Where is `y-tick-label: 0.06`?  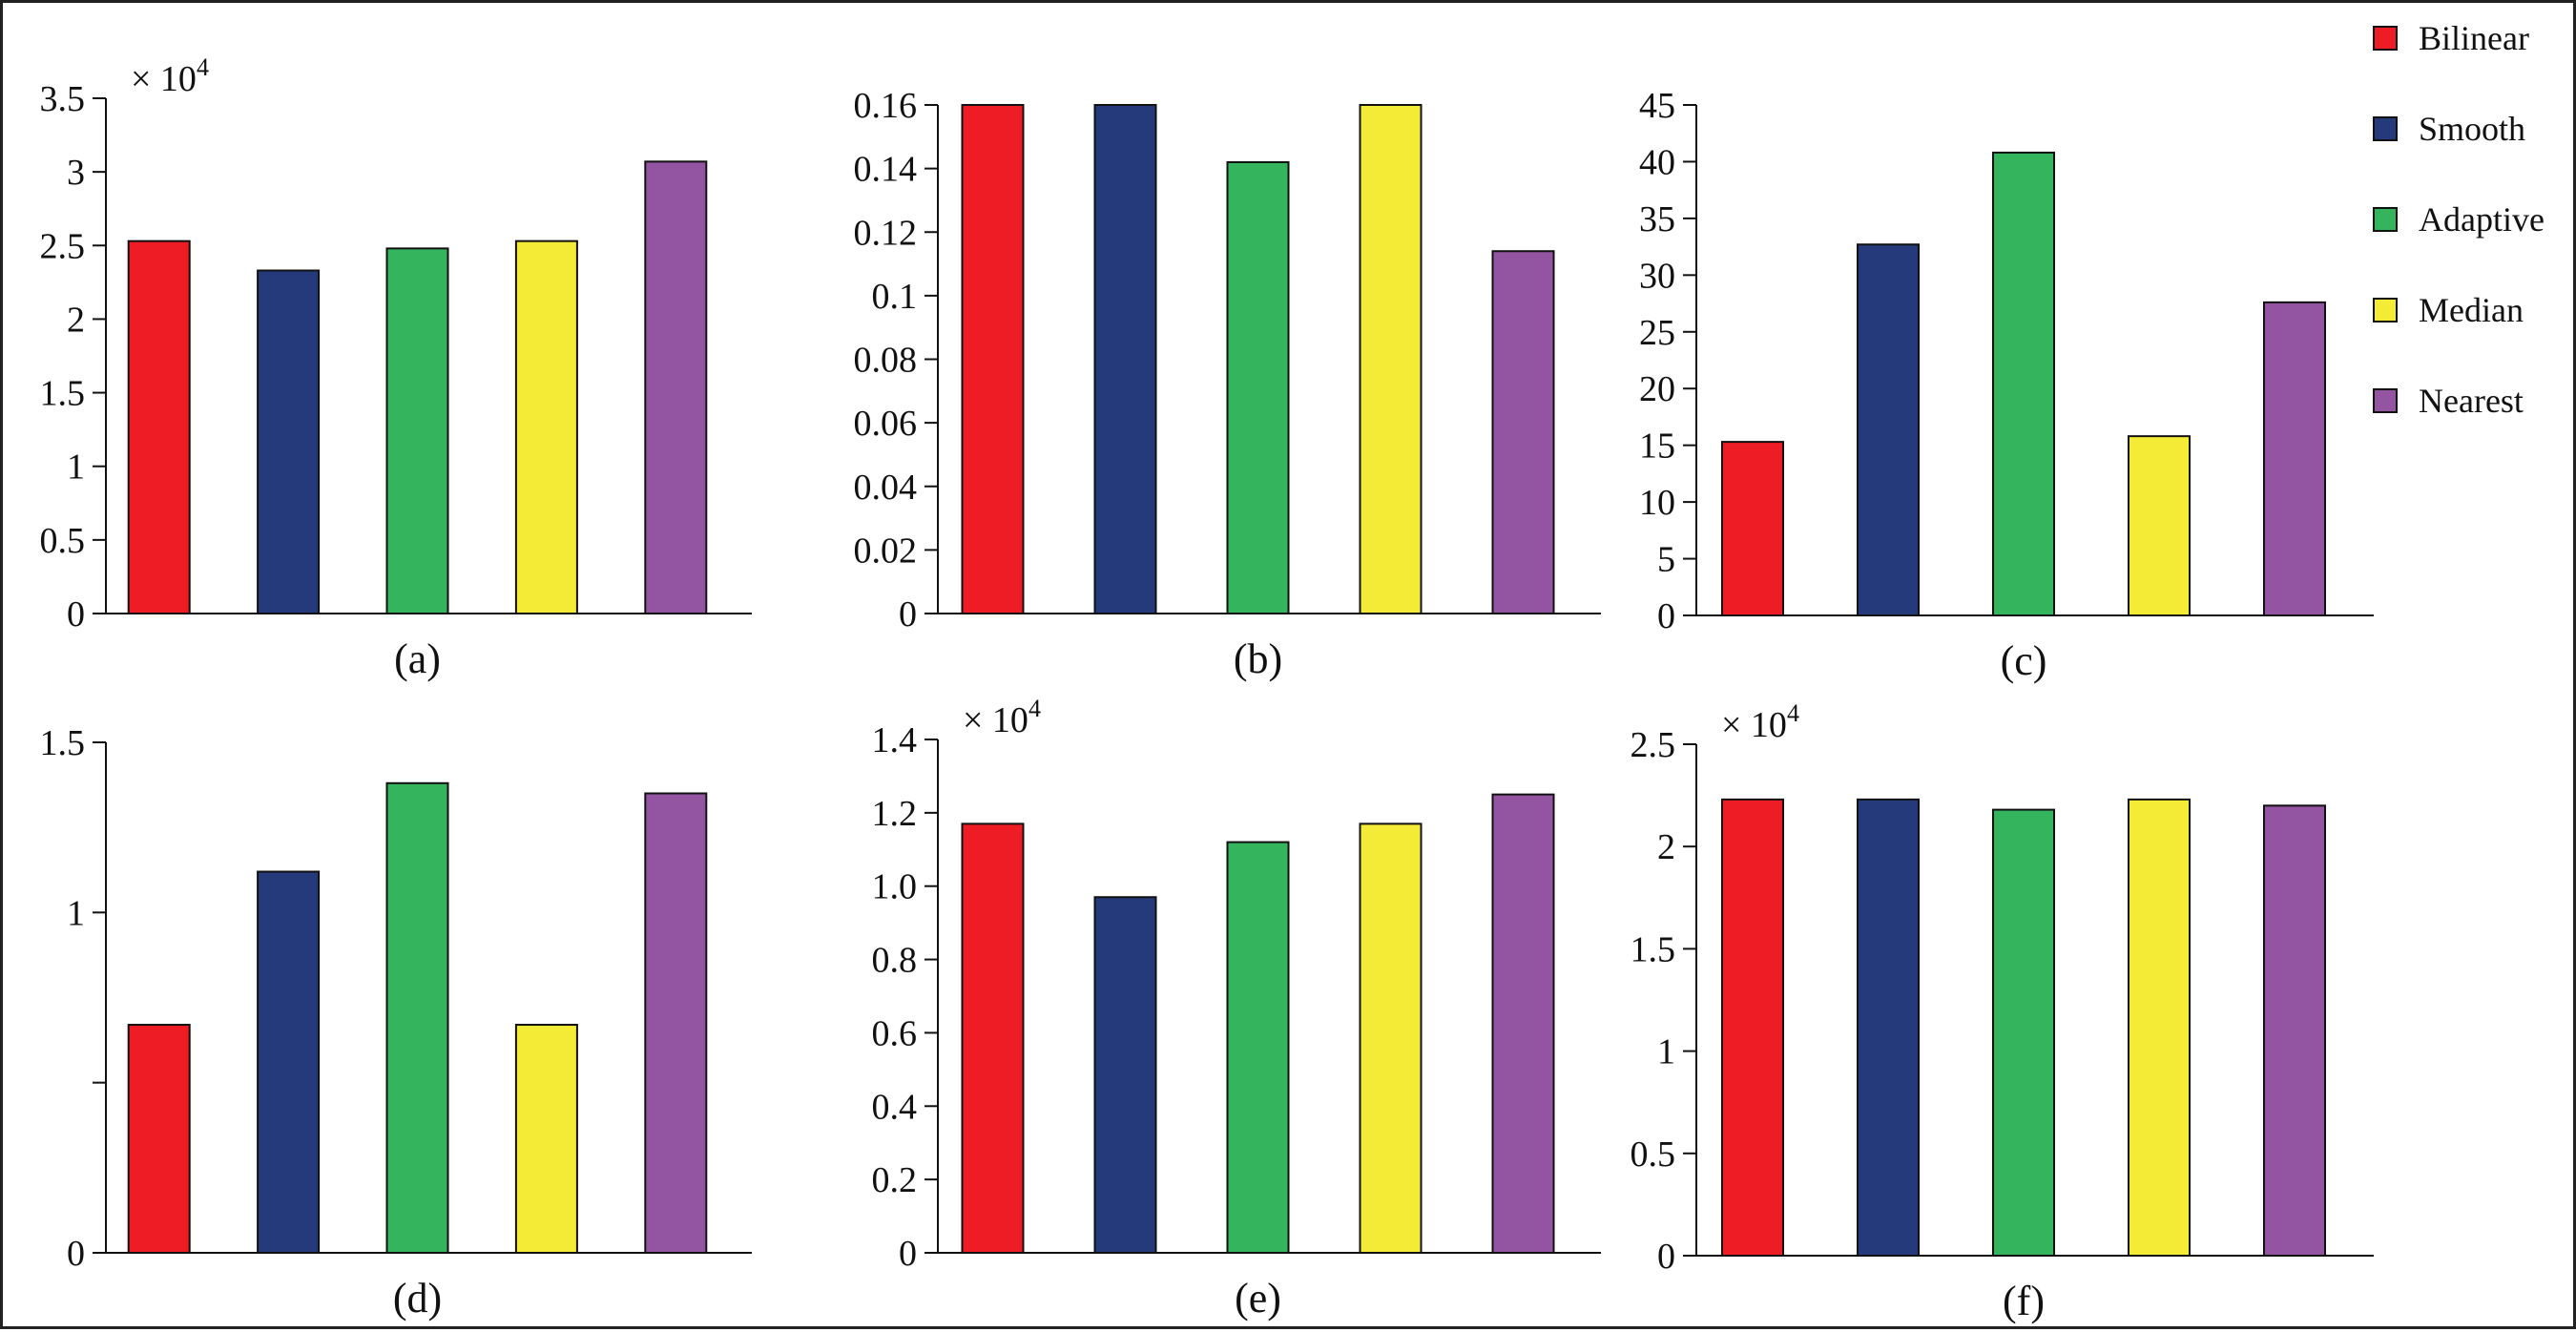 y-tick-label: 0.06 is located at coordinates (886, 424).